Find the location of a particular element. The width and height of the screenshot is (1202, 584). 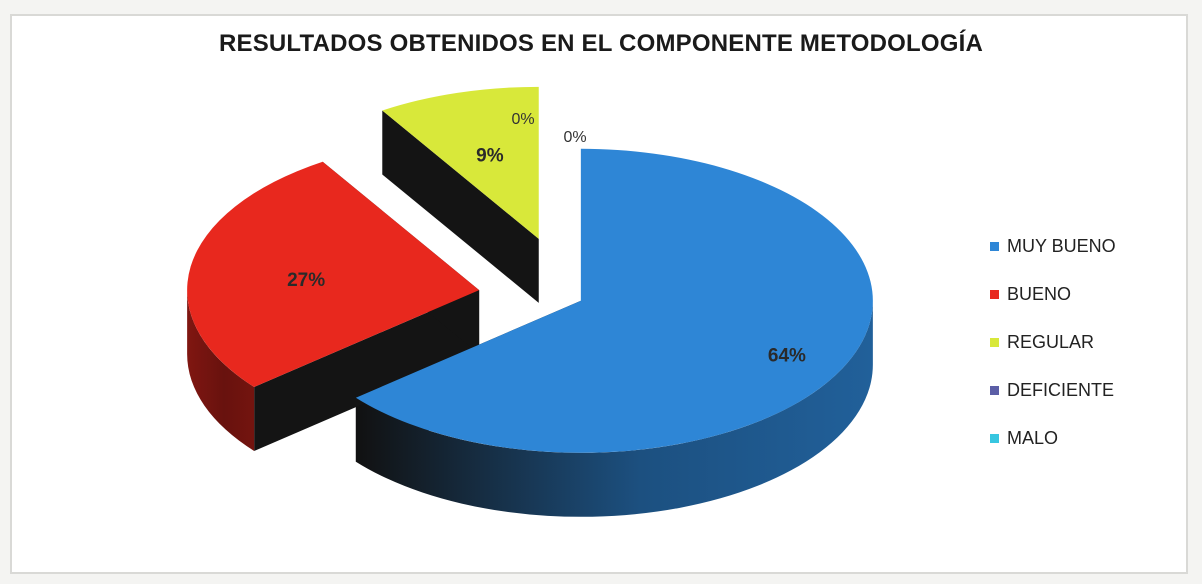

legend-item-malo: MALO is located at coordinates (1053, 438).